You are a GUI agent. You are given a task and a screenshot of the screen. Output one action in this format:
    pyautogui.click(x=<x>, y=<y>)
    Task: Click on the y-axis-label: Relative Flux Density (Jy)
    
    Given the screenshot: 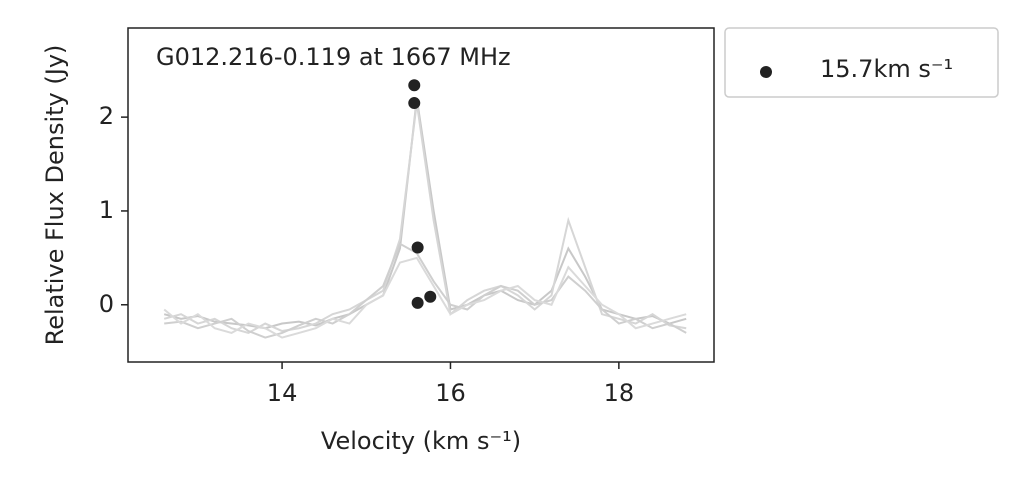 What is the action you would take?
    pyautogui.click(x=55, y=195)
    